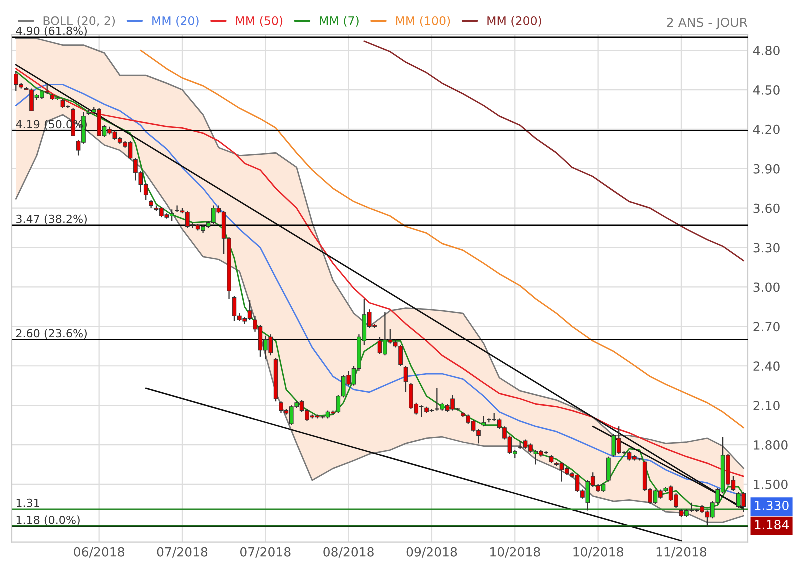  Describe the element at coordinates (99, 552) in the screenshot. I see `x-tick-label: 06/2018` at that location.